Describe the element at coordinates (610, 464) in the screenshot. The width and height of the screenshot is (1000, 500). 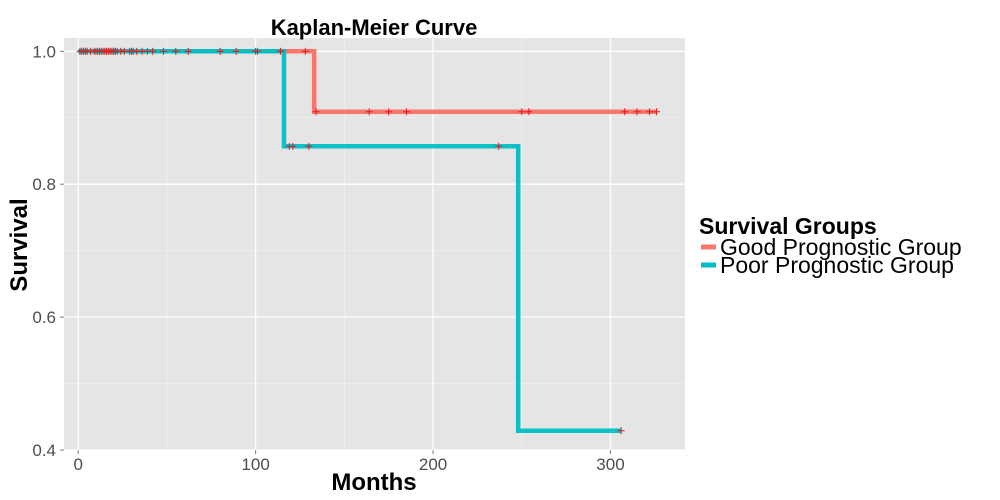
I see `x-tick-label: 300` at that location.